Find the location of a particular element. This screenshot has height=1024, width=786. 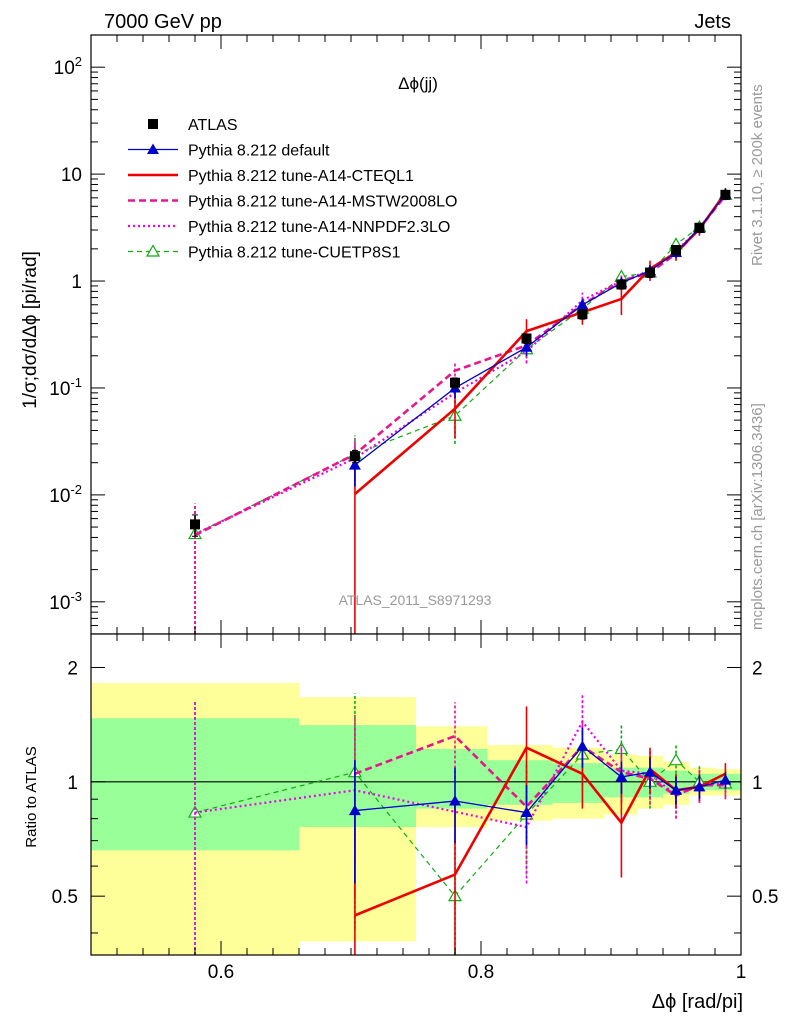

y-tick-label: 10⁻¹ is located at coordinates (65, 387).